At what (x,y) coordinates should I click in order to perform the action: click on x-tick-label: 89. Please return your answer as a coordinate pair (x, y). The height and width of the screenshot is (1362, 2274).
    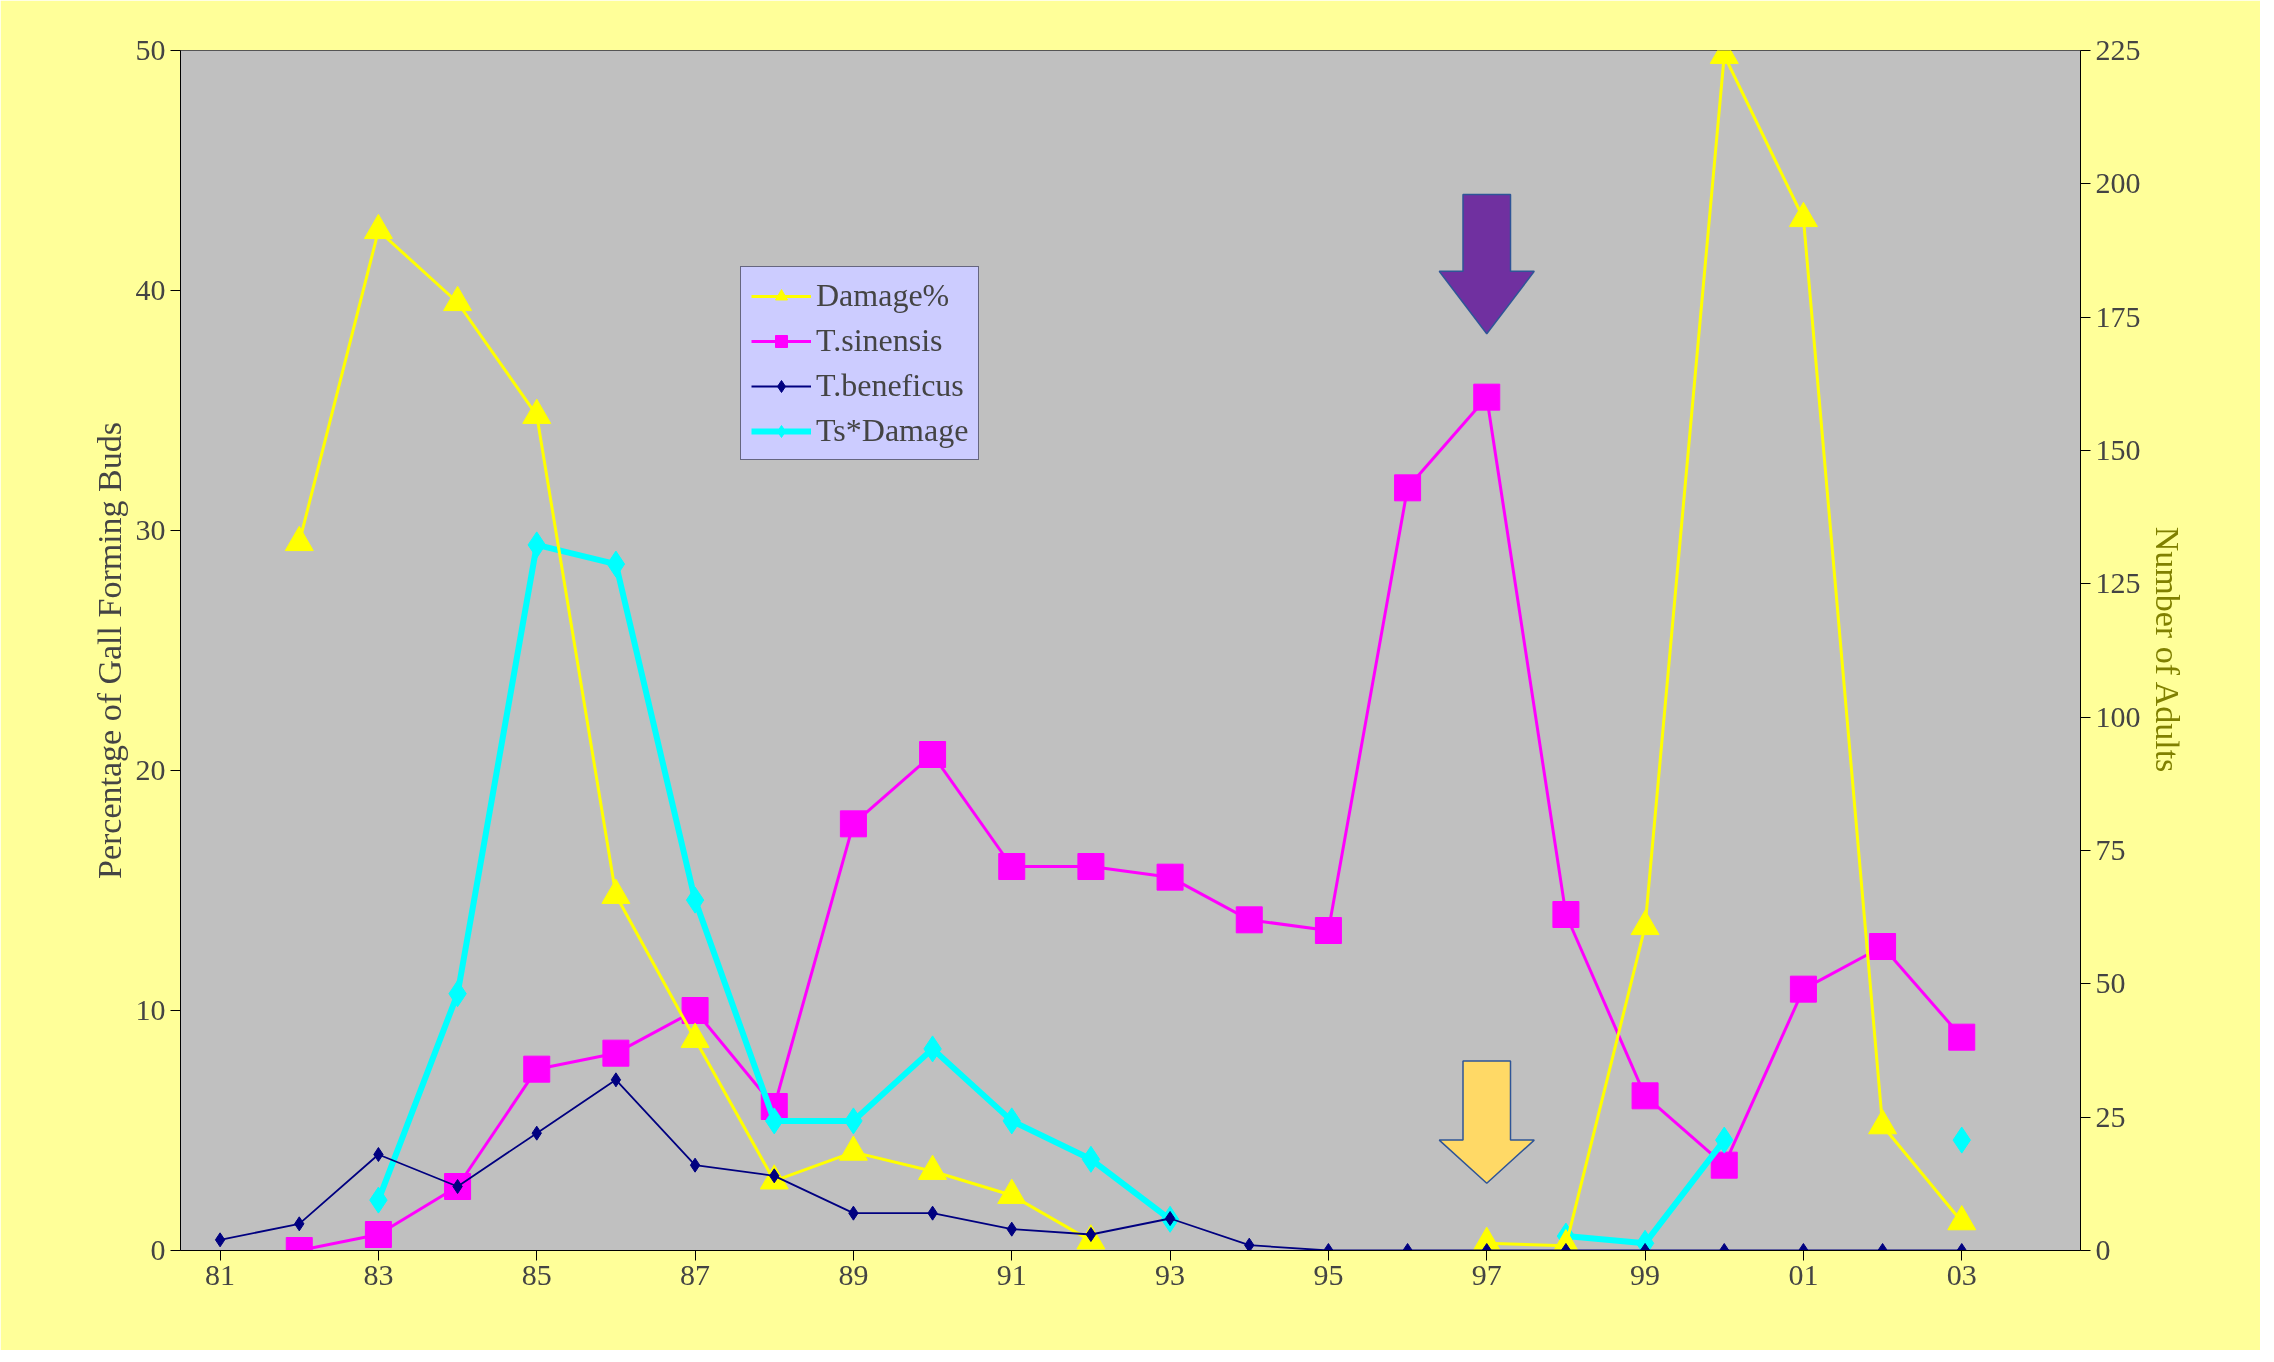
    Looking at the image, I should click on (853, 1274).